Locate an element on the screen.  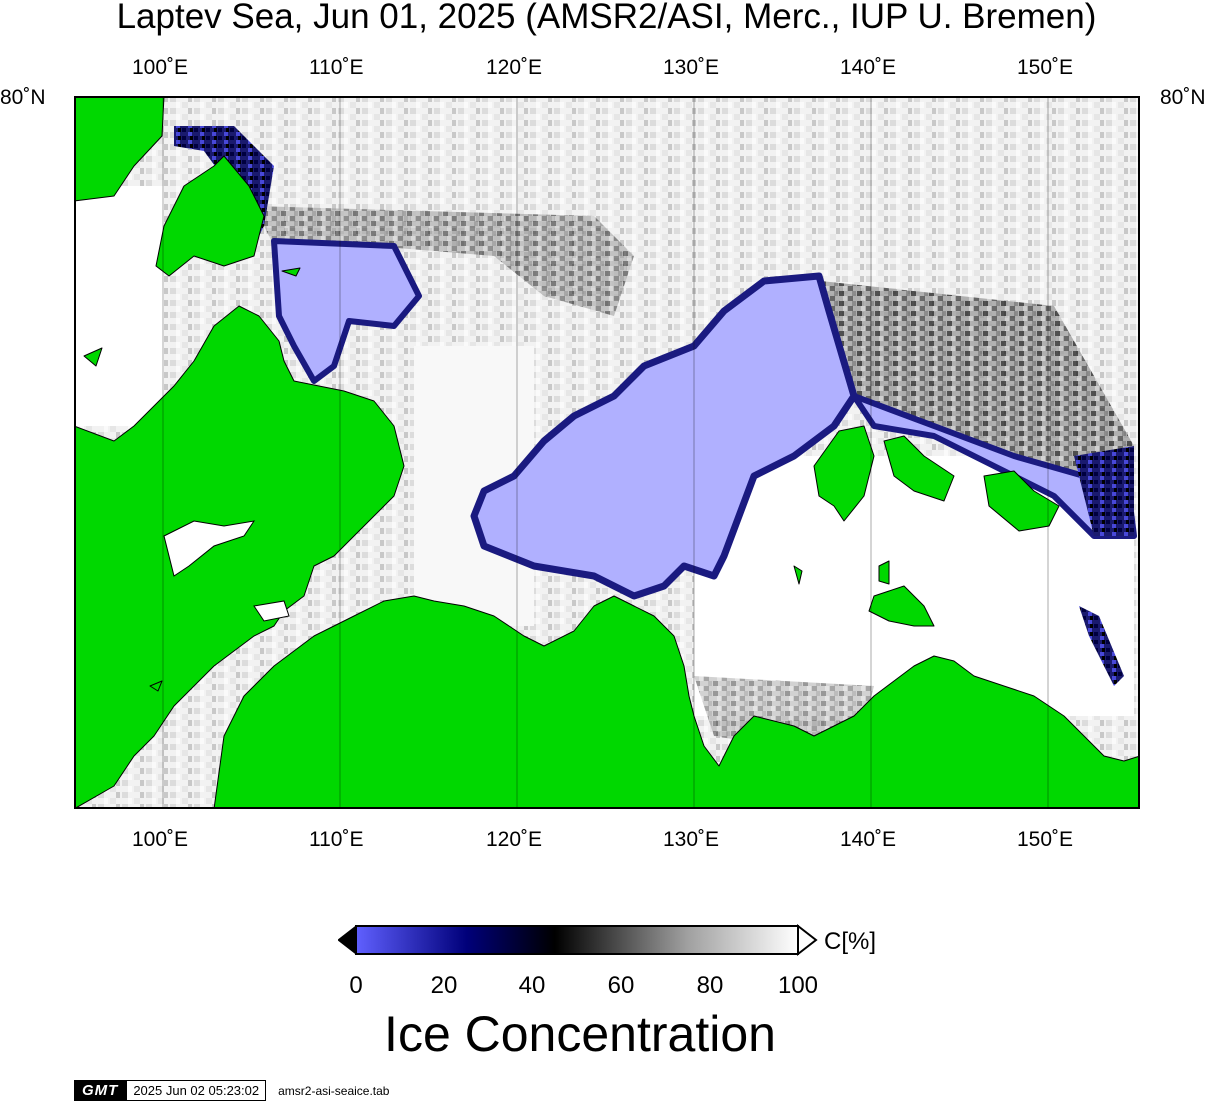
colorbar-tick-20: 20 is located at coordinates (444, 985).